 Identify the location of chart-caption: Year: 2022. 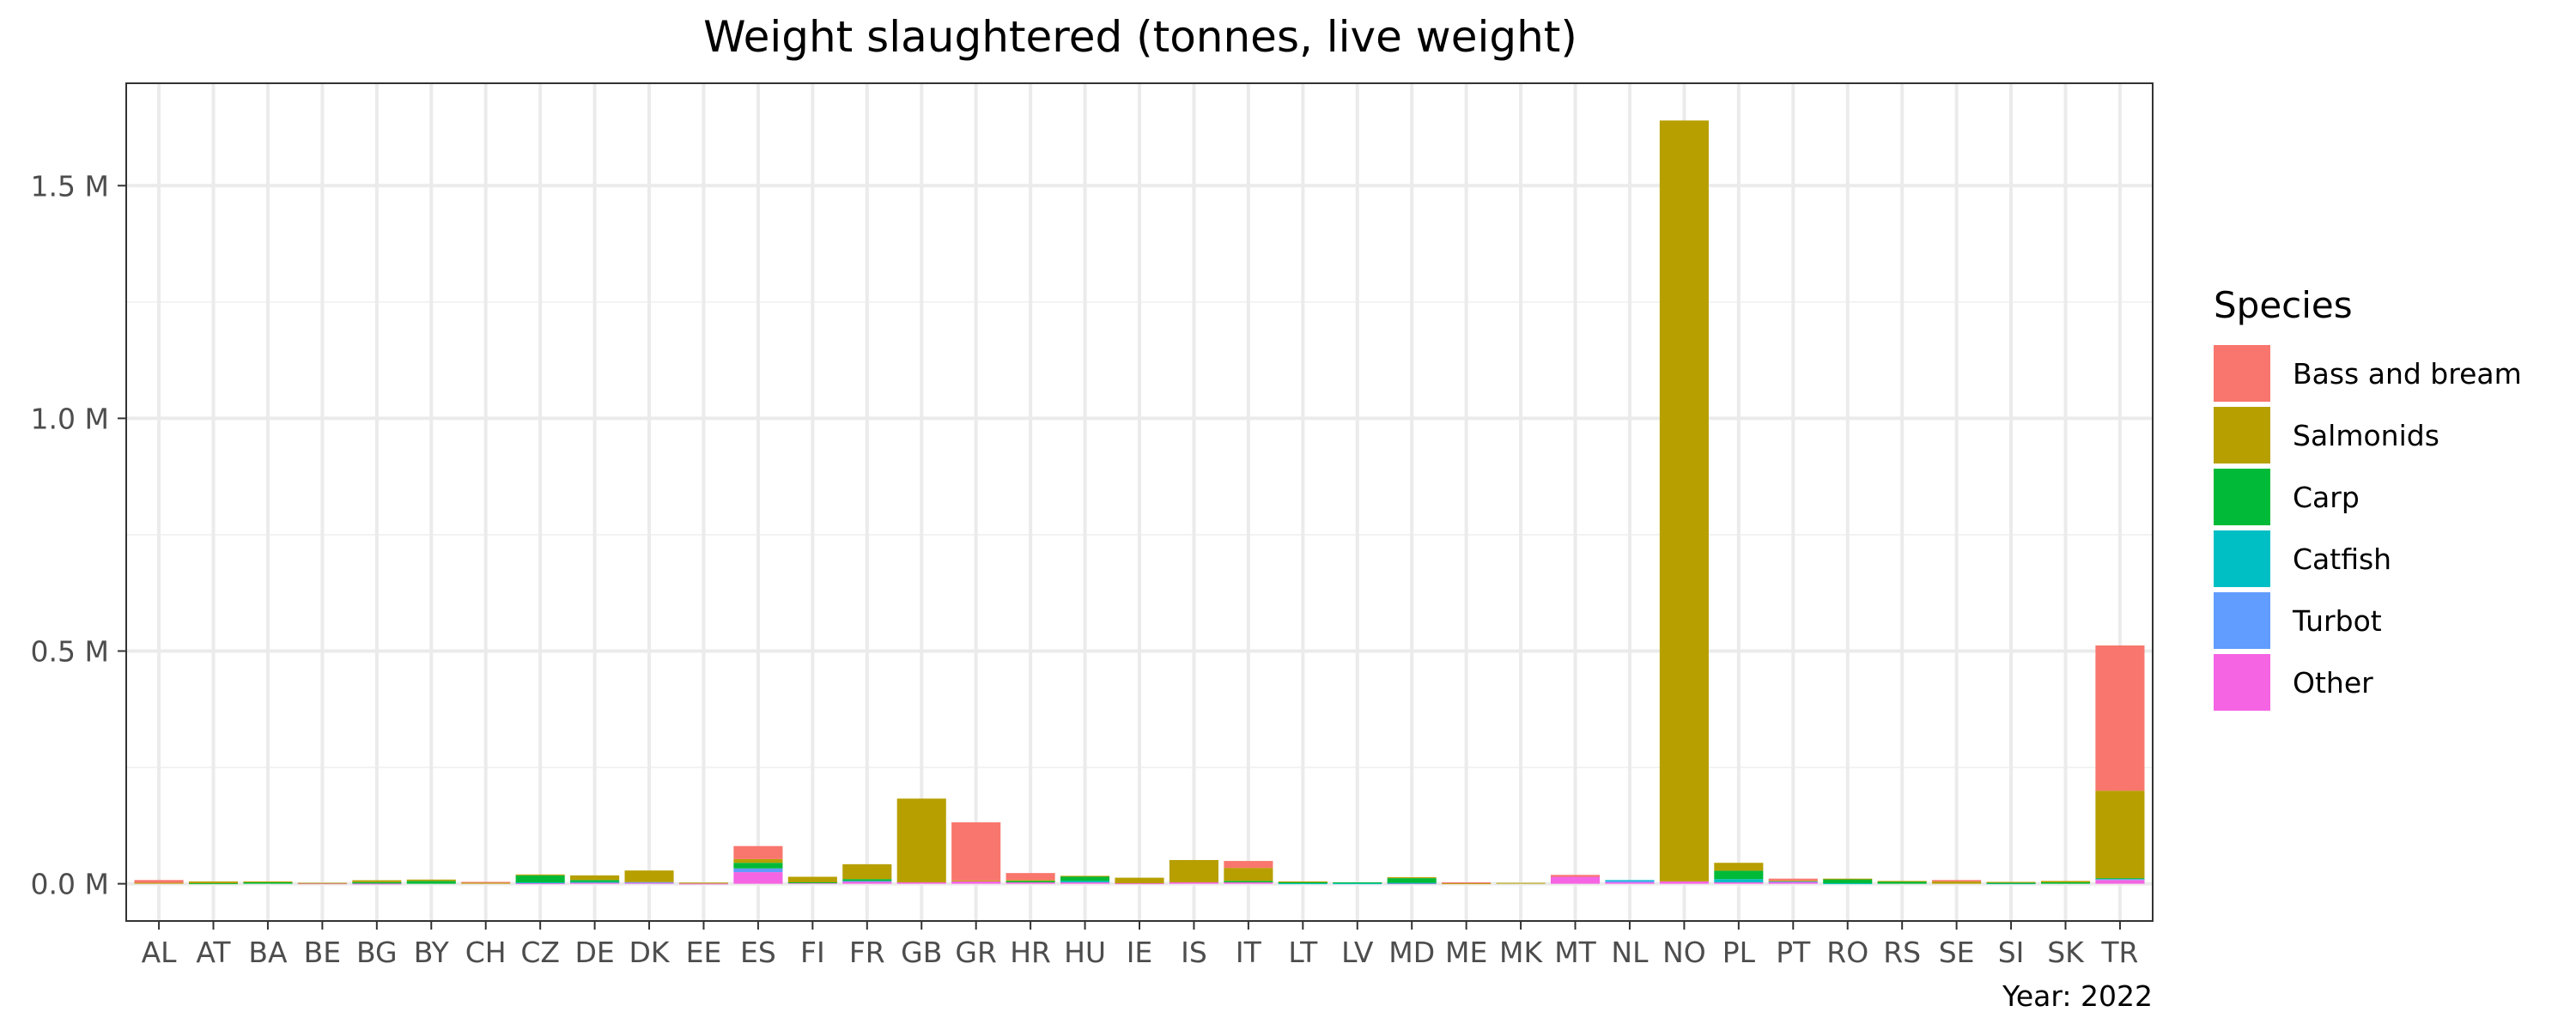
(2077, 996).